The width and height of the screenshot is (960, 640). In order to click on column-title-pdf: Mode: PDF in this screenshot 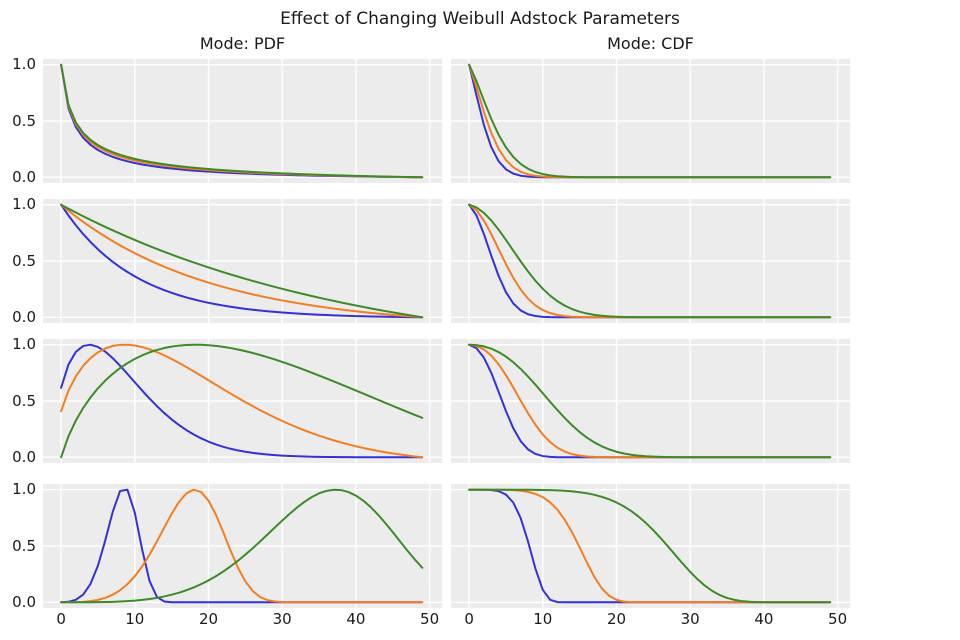, I will do `click(242, 43)`.